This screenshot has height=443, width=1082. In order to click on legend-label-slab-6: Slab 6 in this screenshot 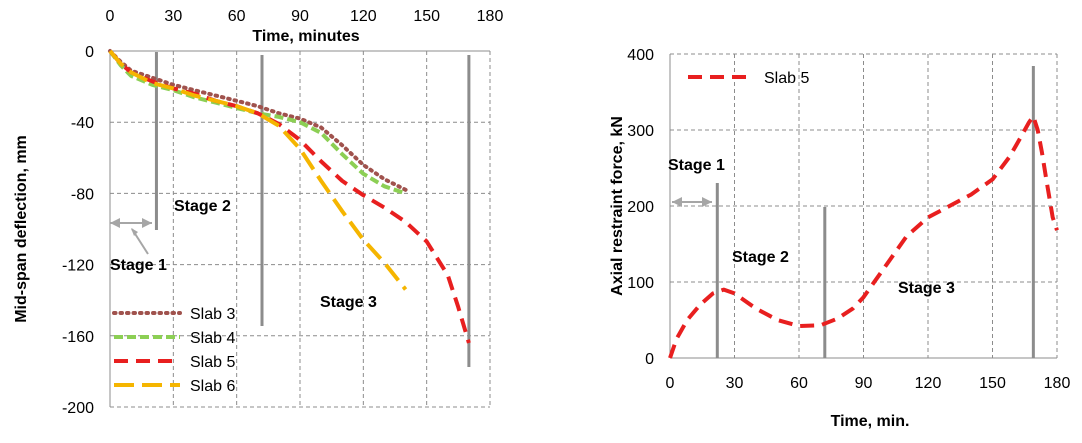, I will do `click(212, 386)`.